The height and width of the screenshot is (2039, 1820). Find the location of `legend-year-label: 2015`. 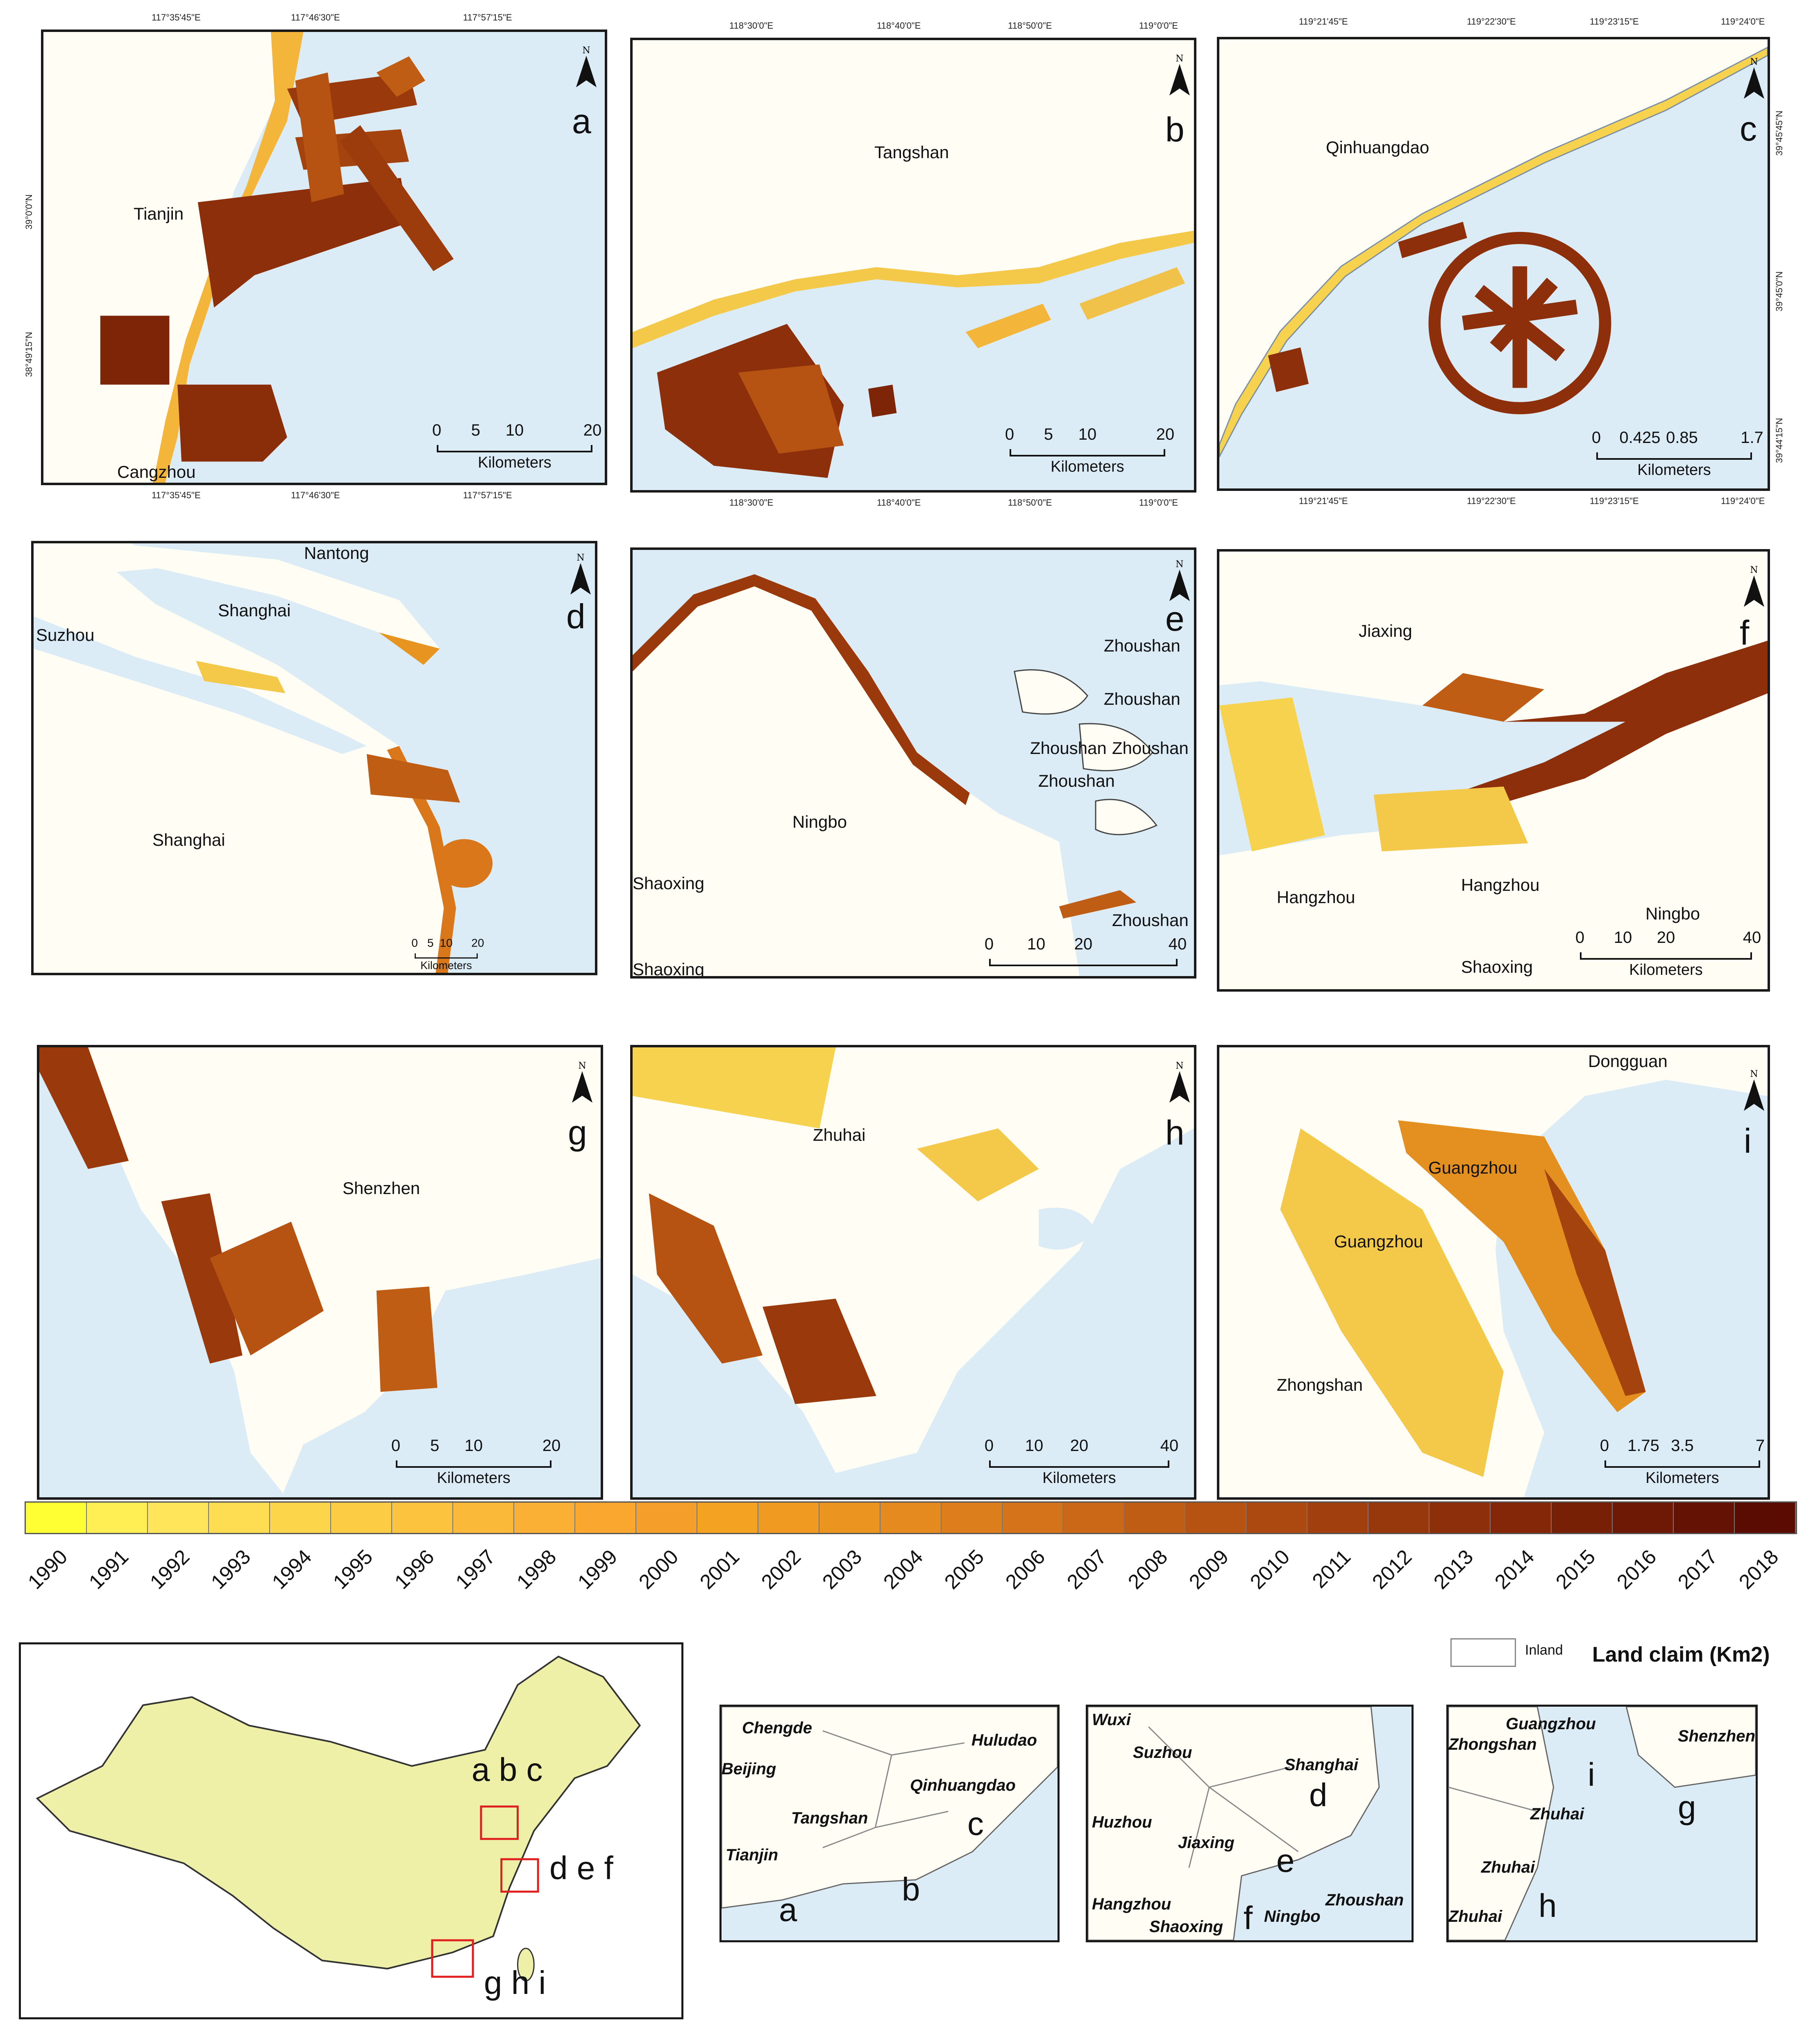

legend-year-label: 2015 is located at coordinates (1575, 1569).